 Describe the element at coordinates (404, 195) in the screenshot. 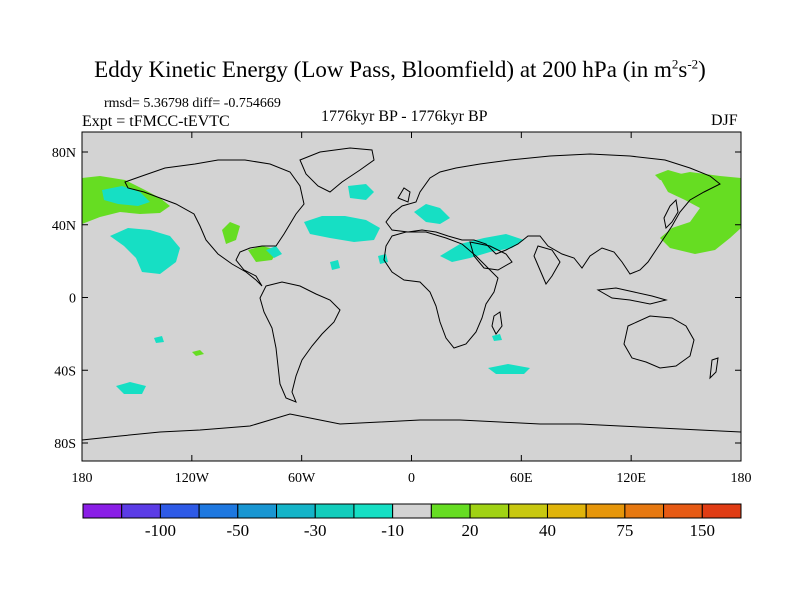

I see `coast-britain` at that location.